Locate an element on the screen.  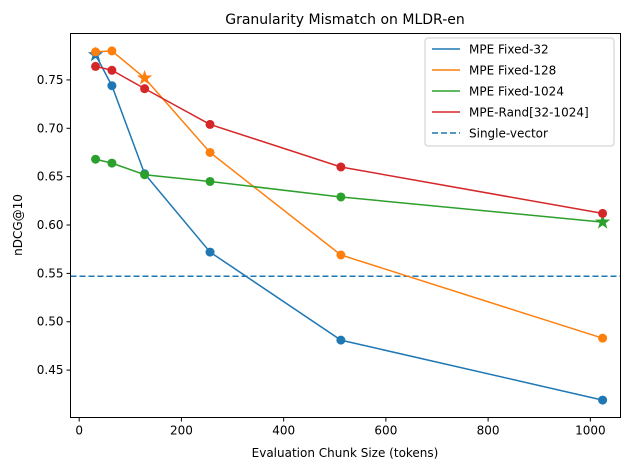
y-tick-label: 0.55 is located at coordinates (50, 273).